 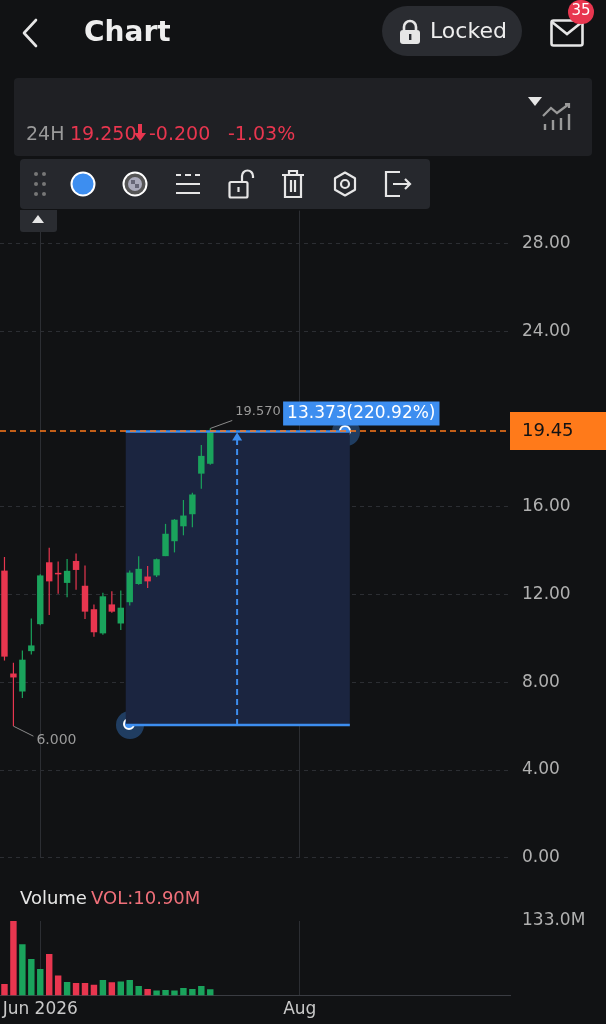 I want to click on text: -1.03%, so click(x=262, y=133).